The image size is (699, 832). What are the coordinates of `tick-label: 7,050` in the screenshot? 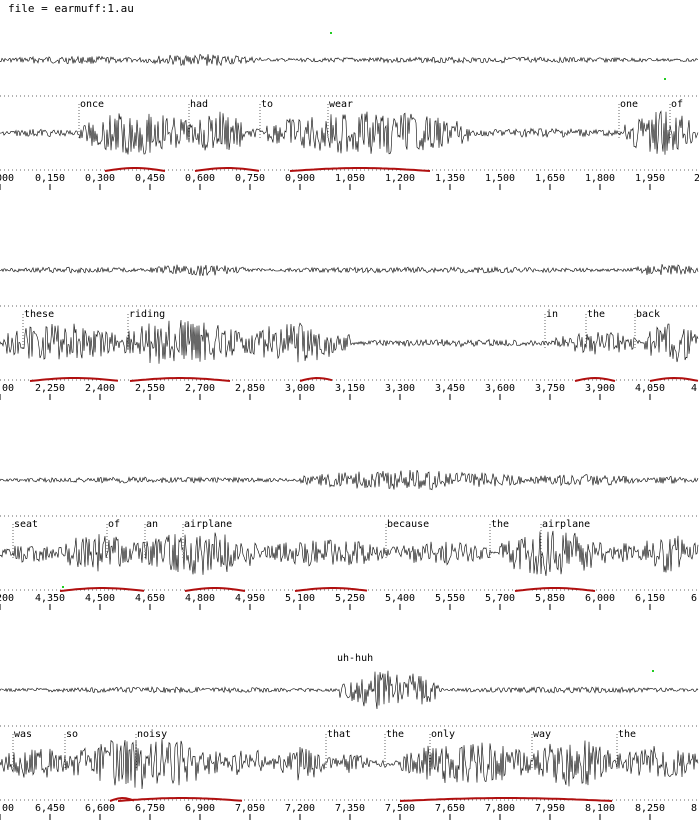 It's located at (250, 808).